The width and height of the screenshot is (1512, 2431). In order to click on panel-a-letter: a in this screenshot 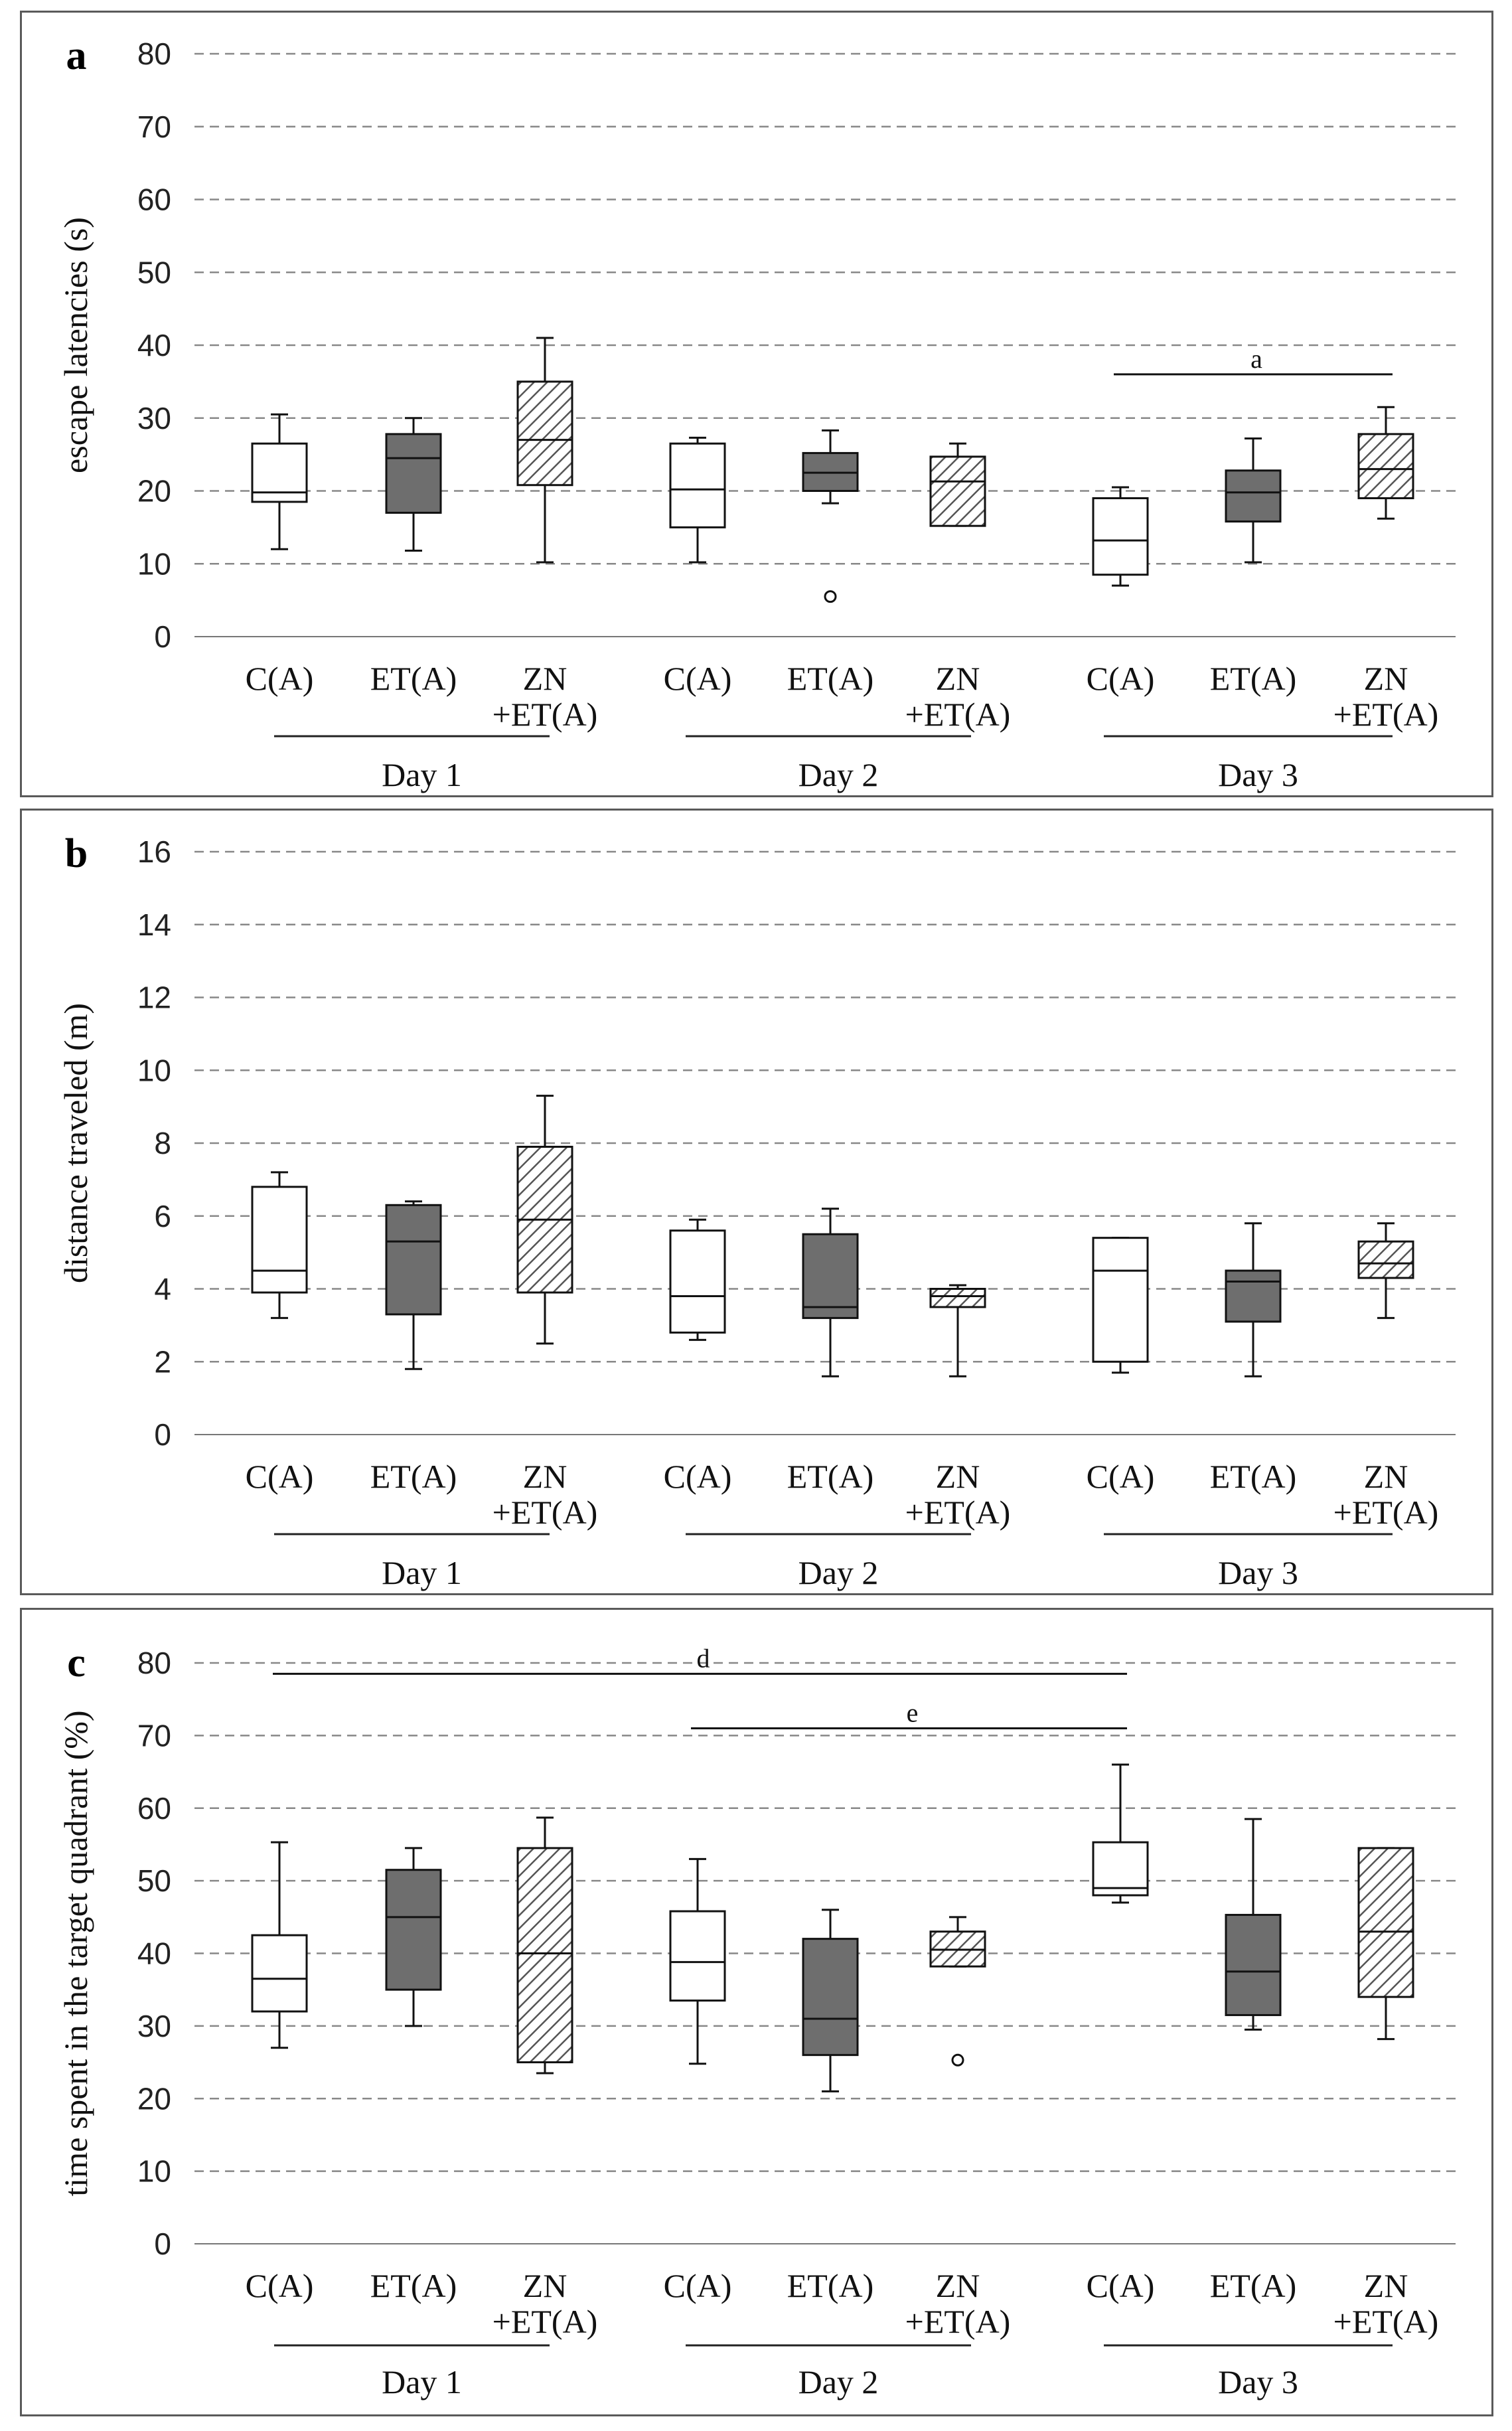, I will do `click(76, 55)`.